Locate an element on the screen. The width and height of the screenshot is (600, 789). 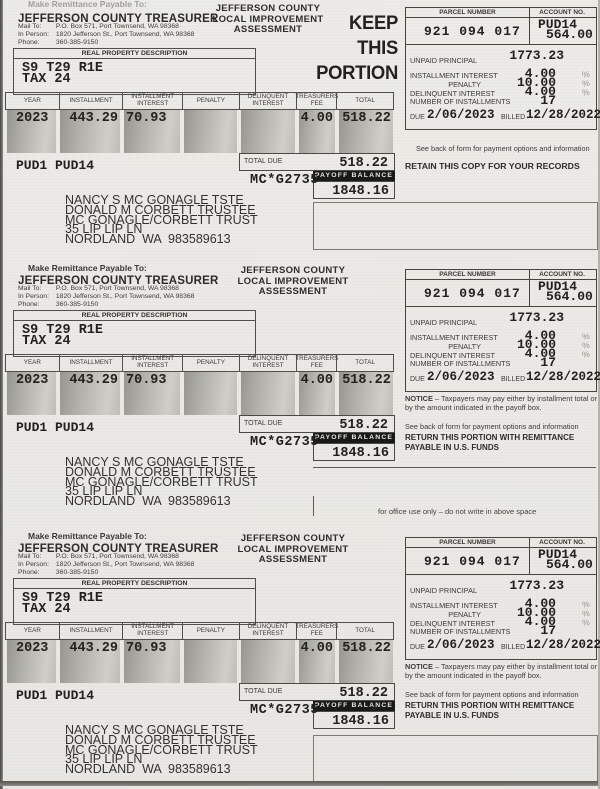
stub-divider-tick is located at coordinates (313, 506).